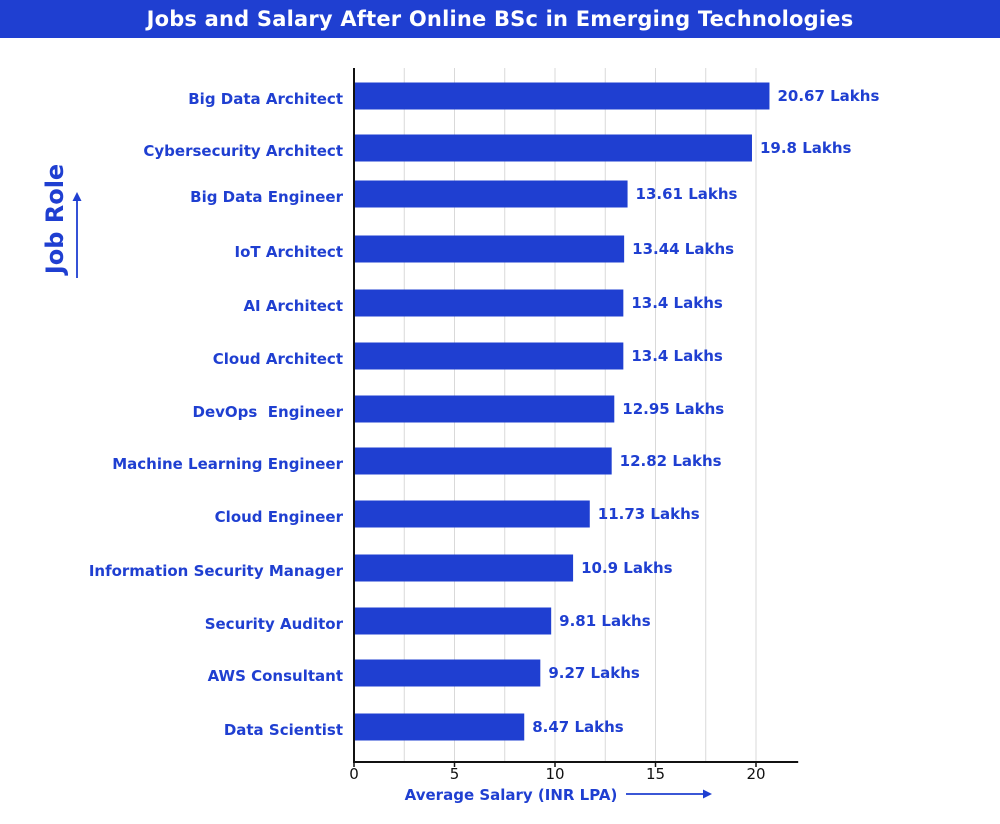 This screenshot has width=1000, height=824. I want to click on category-label: Information Security Manager, so click(216, 571).